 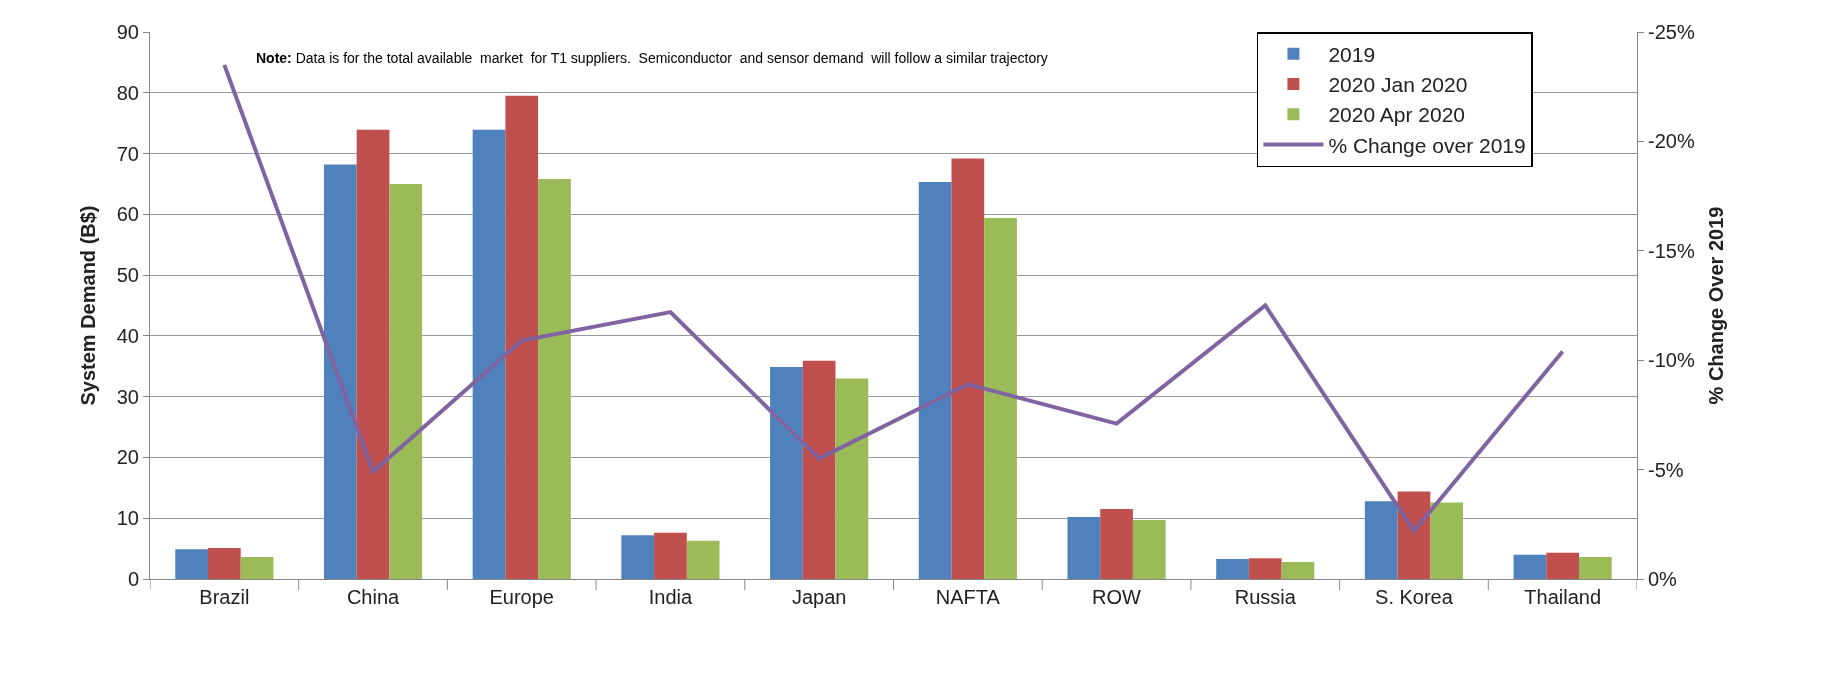 I want to click on y2-tick-label: -15%, so click(x=1671, y=250).